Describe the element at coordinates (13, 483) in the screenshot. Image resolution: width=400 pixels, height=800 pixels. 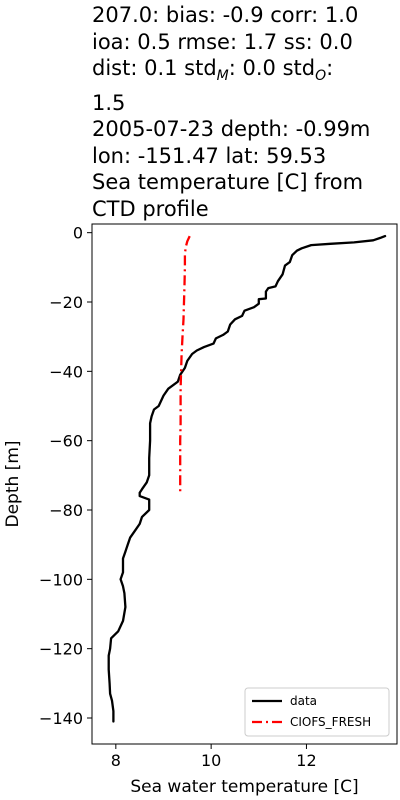
I see `y-axis-label: Depth [m]` at that location.